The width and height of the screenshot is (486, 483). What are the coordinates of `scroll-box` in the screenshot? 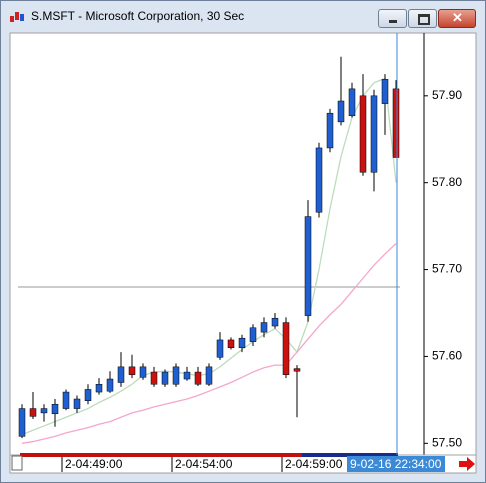 It's located at (17, 463).